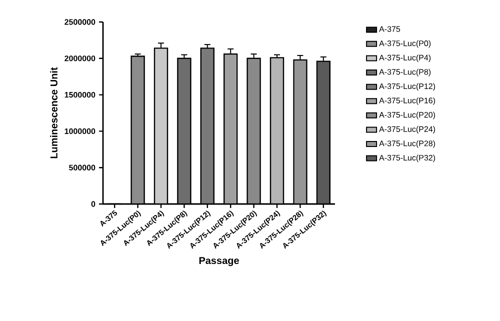 The image size is (500, 321). I want to click on legend-label: A-375-Luc(P16), so click(407, 101).